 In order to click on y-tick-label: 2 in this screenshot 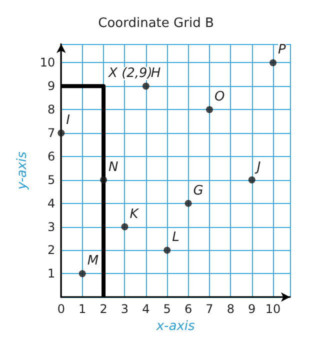, I will do `click(52, 250)`.